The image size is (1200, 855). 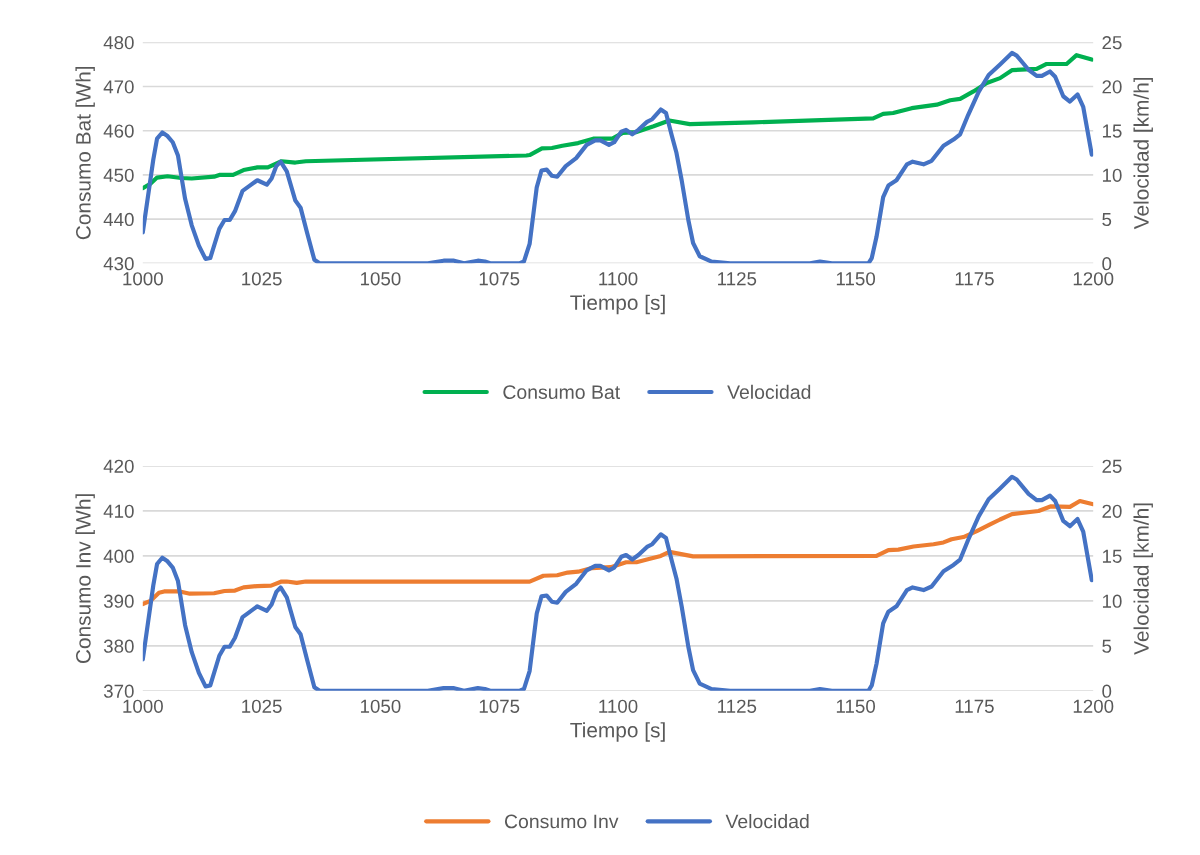 What do you see at coordinates (118, 556) in the screenshot?
I see `y-tick-label: 400` at bounding box center [118, 556].